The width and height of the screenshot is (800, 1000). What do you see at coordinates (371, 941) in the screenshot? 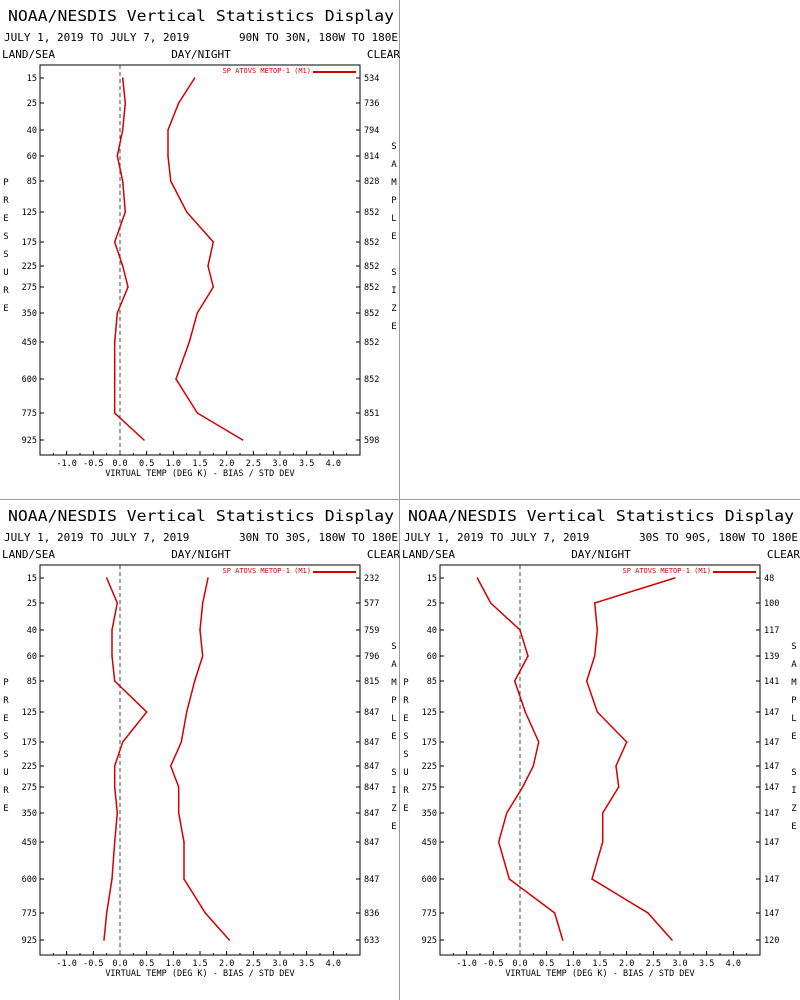
I see `sample-size-label: 633` at bounding box center [371, 941].